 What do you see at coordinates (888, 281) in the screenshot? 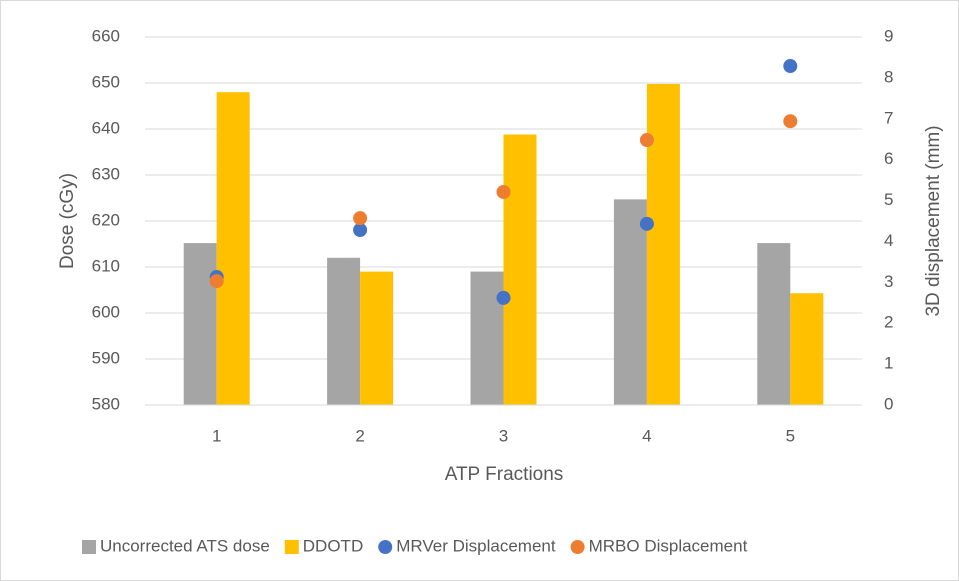
I see `y2-tick-label: 3` at bounding box center [888, 281].